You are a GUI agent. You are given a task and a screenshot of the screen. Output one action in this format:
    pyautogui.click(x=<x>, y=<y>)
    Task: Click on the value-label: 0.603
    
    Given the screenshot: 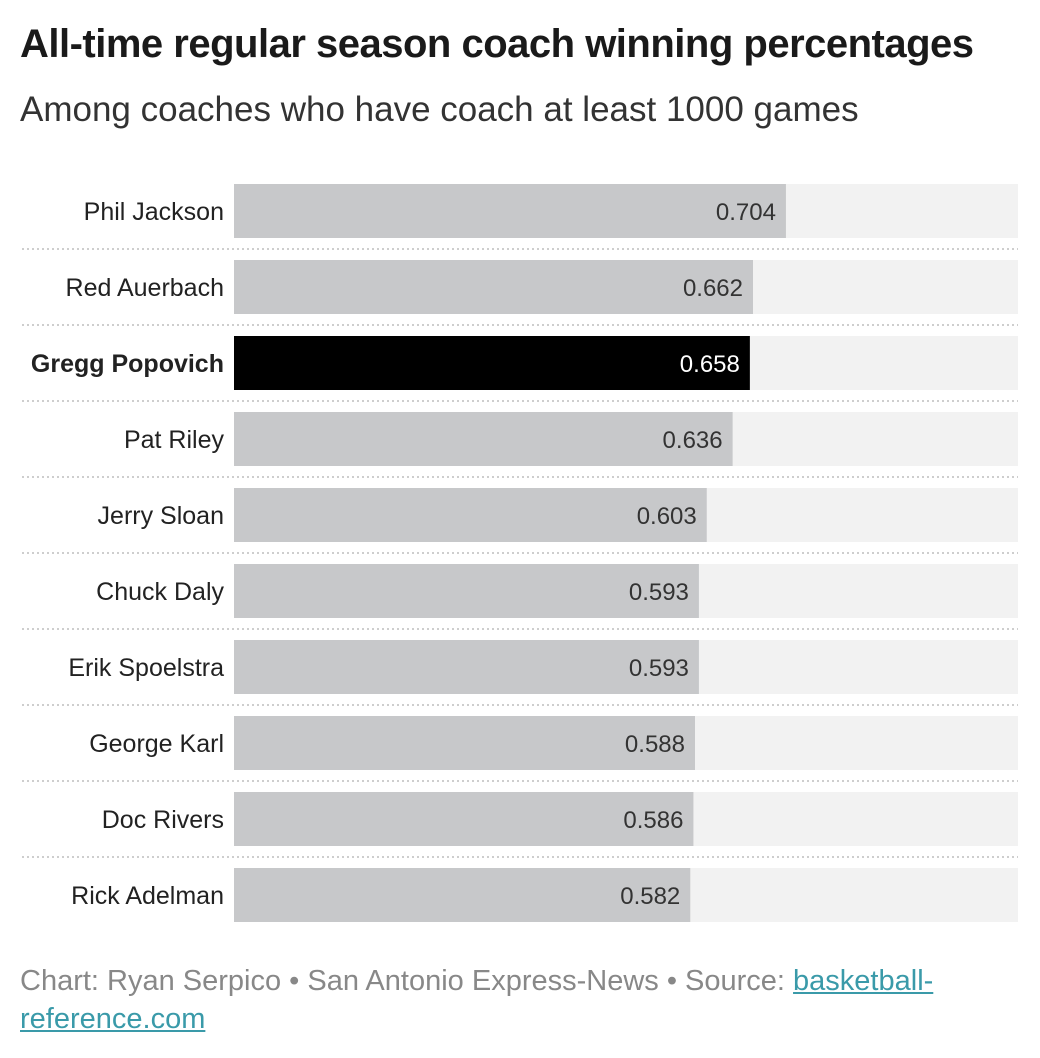 What is the action you would take?
    pyautogui.click(x=667, y=516)
    